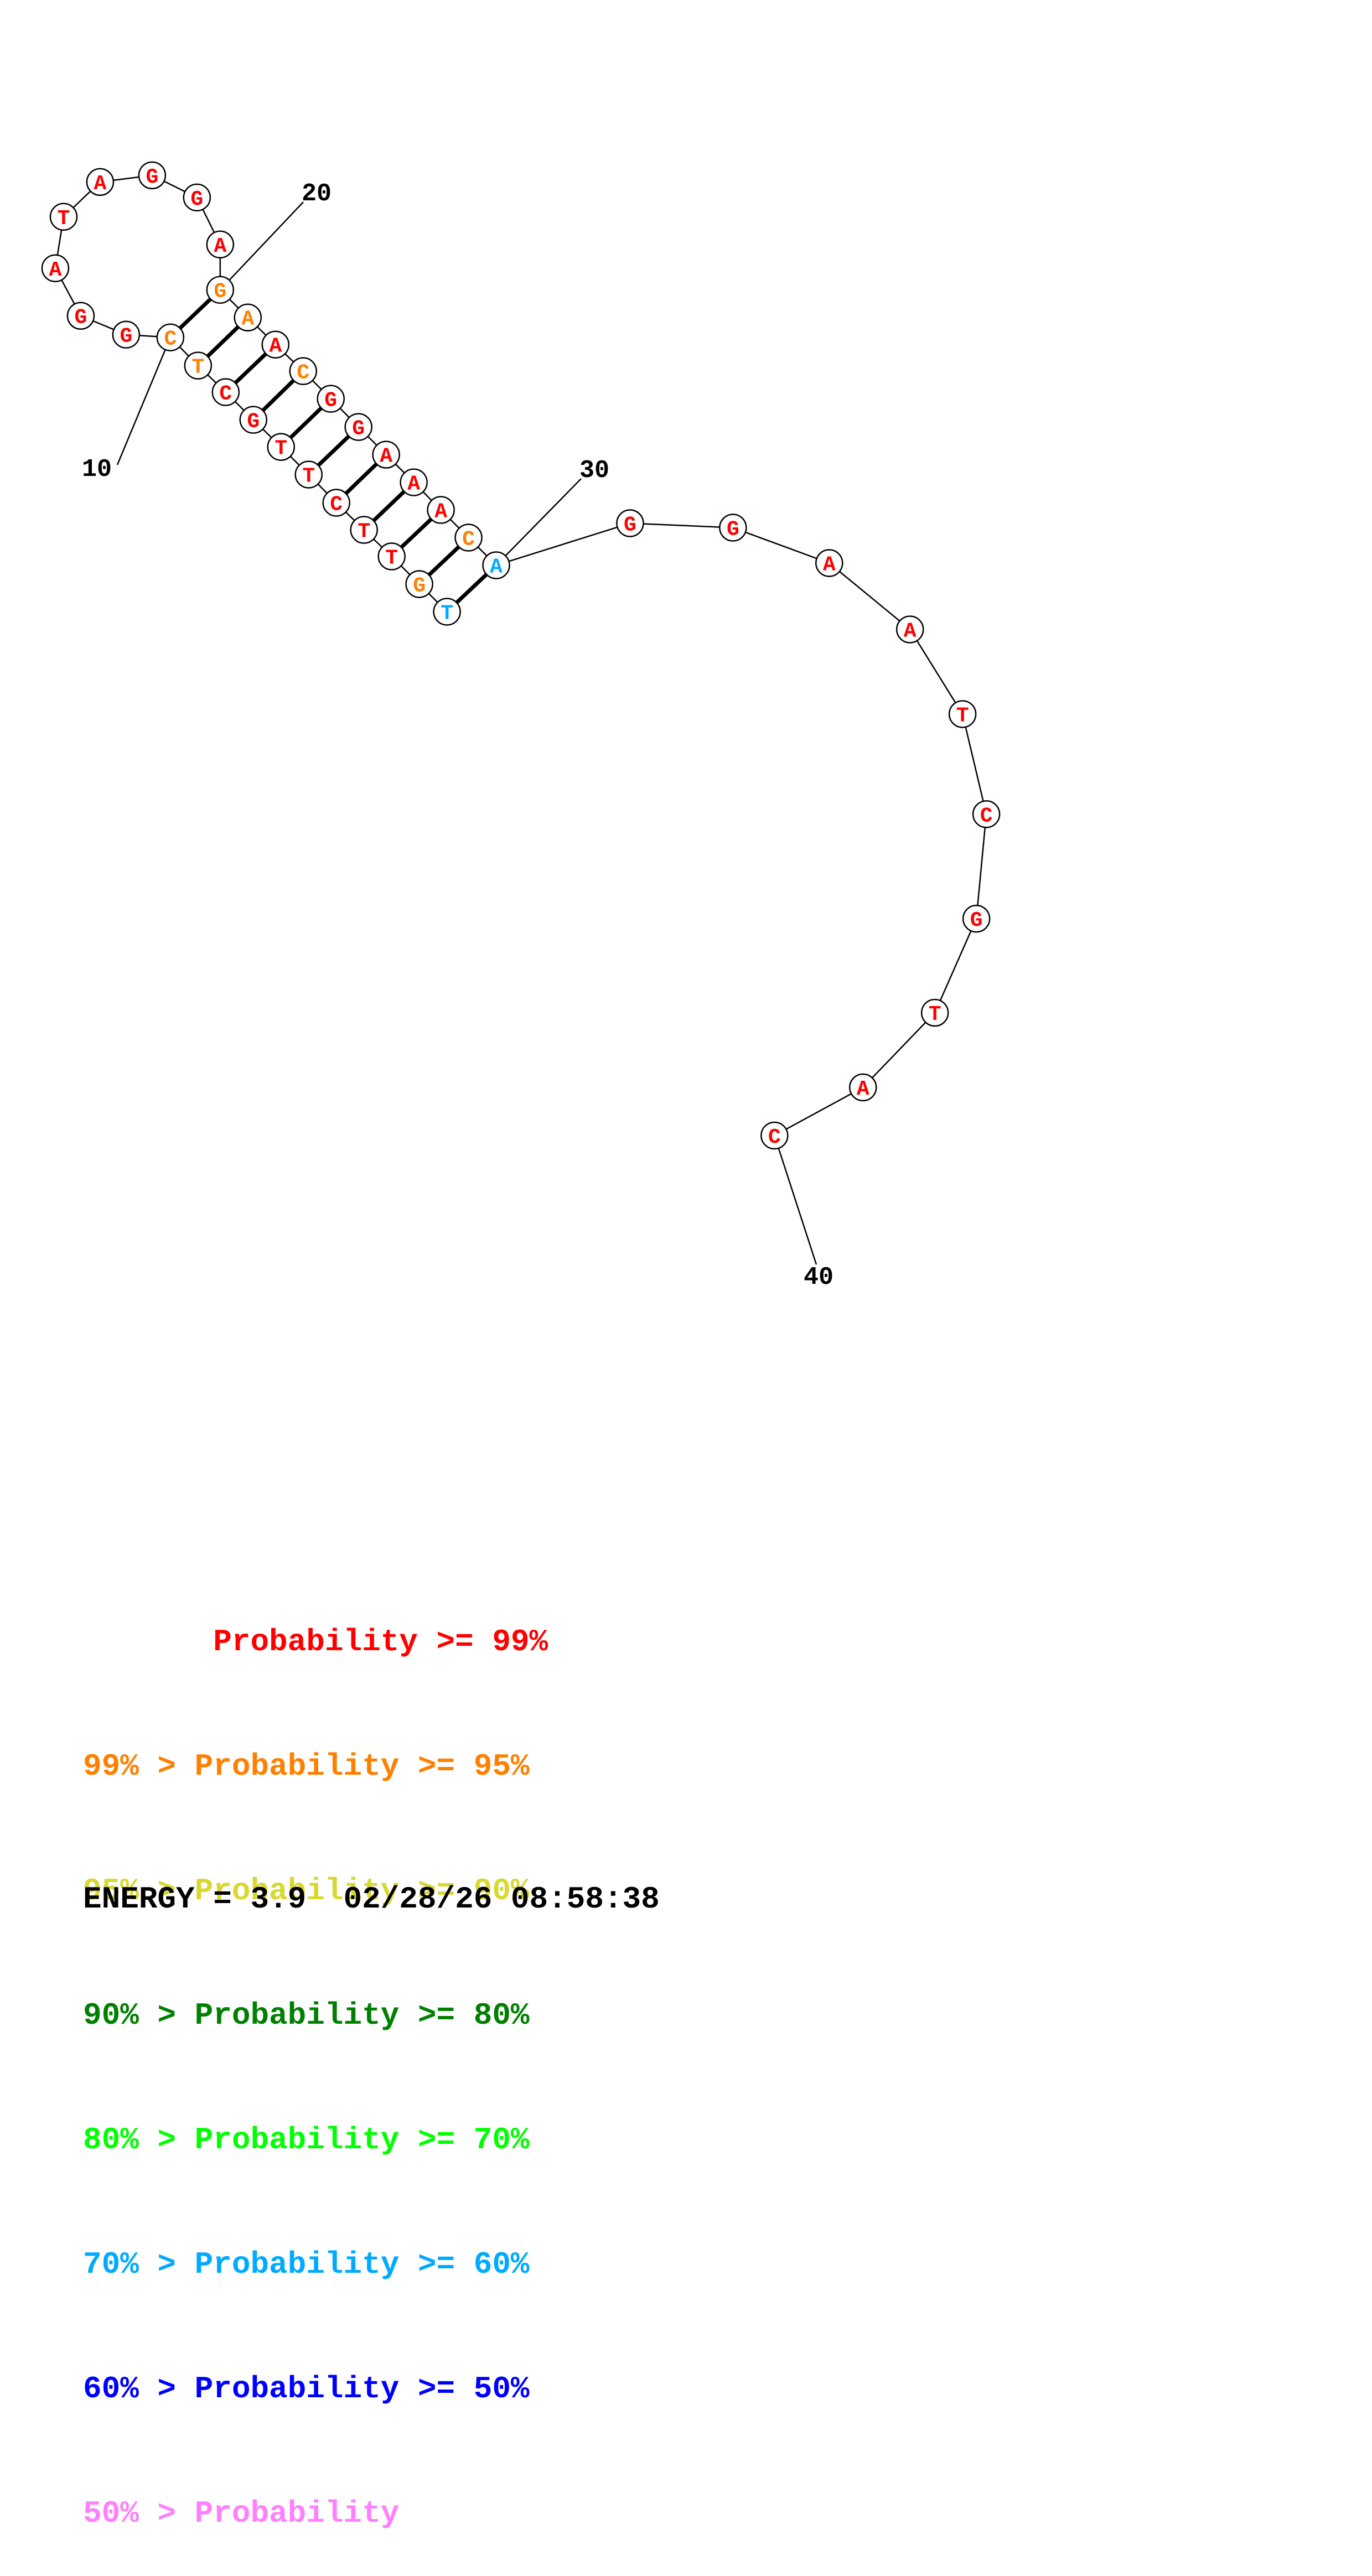 The image size is (1372, 2576). Describe the element at coordinates (594, 471) in the screenshot. I see `position-tick-label: 30` at that location.